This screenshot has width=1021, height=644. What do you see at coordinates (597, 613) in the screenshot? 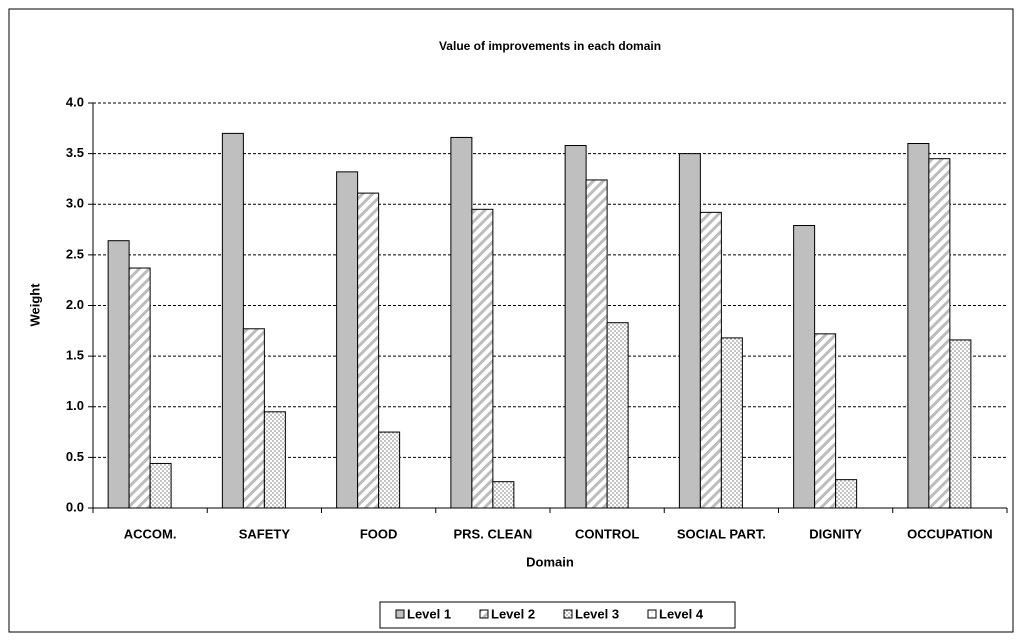
I see `legend-label: Level 3` at bounding box center [597, 613].